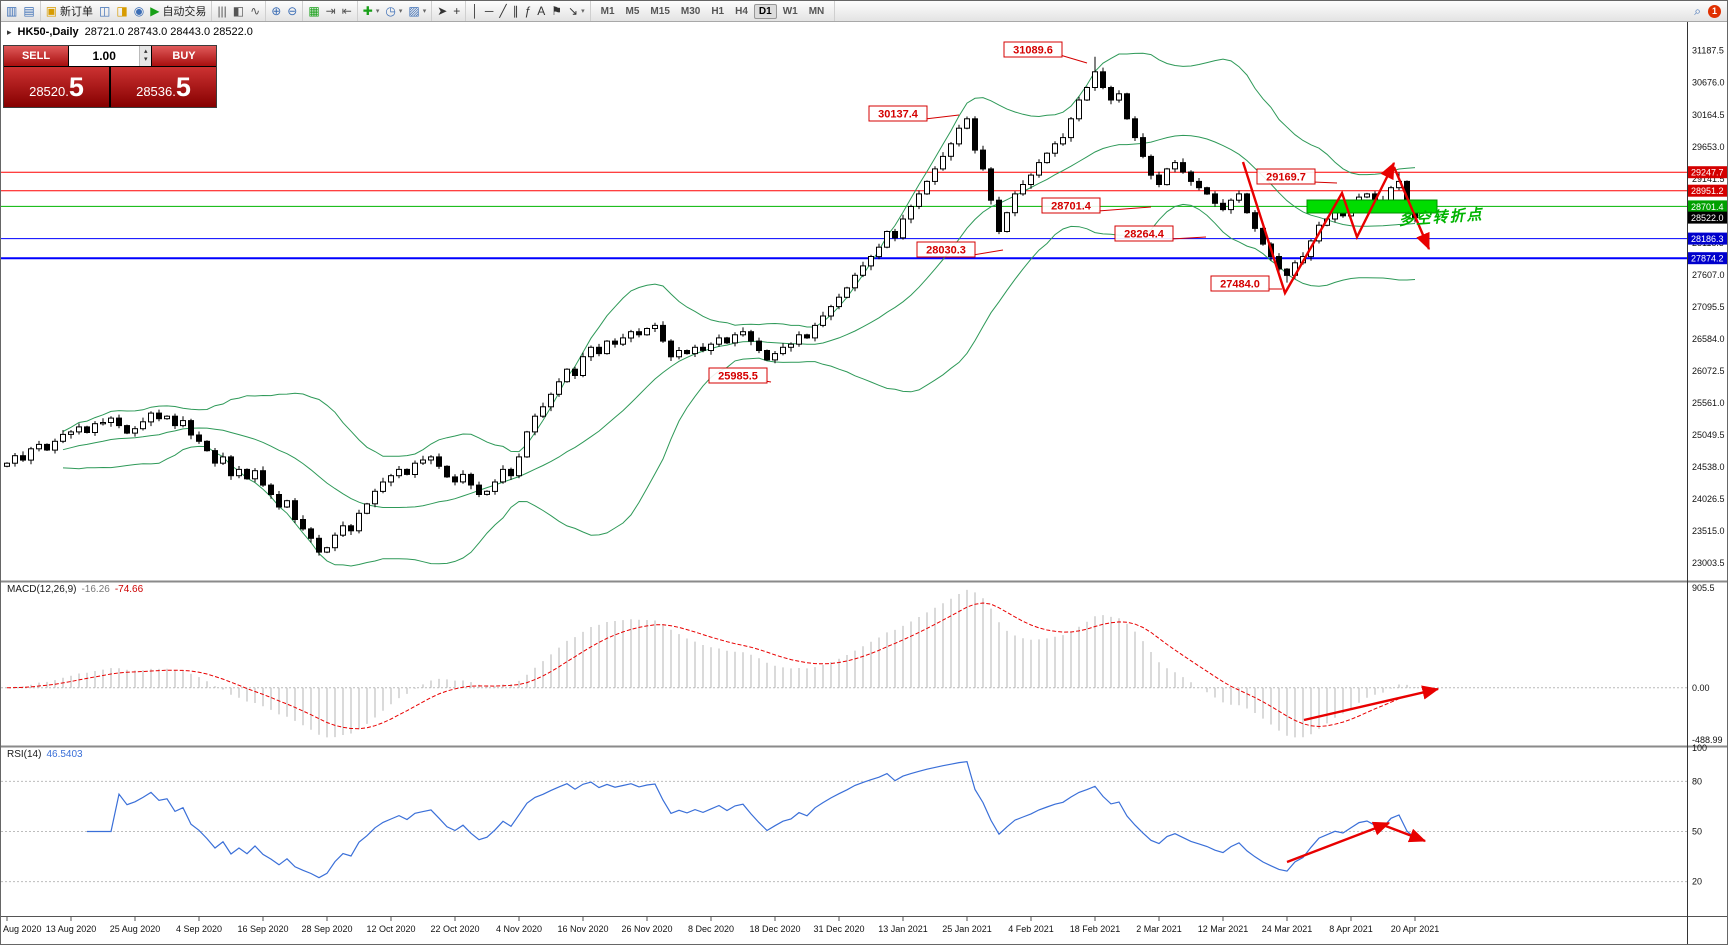 The width and height of the screenshot is (1728, 945). Describe the element at coordinates (36, 56) in the screenshot. I see `sell-button: SELL` at that location.